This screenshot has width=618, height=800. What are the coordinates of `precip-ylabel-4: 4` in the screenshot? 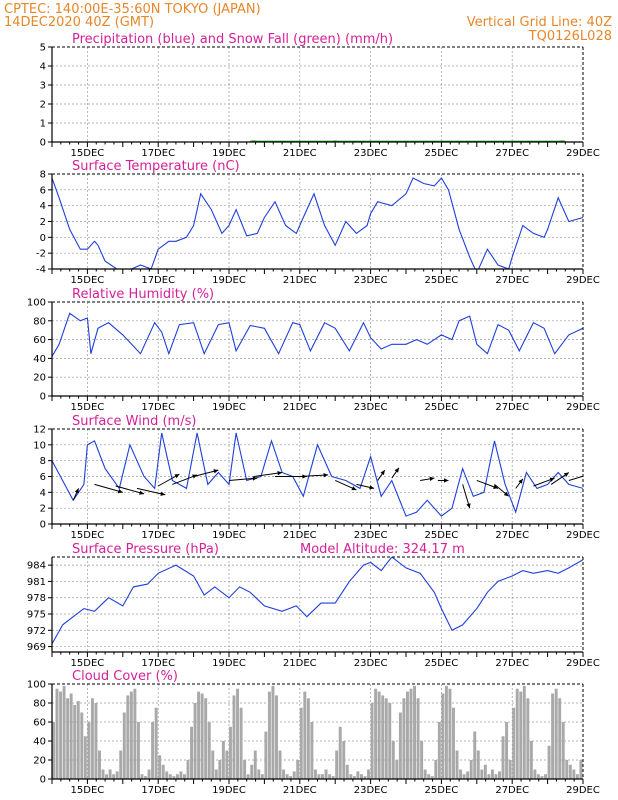 It's located at (43, 67).